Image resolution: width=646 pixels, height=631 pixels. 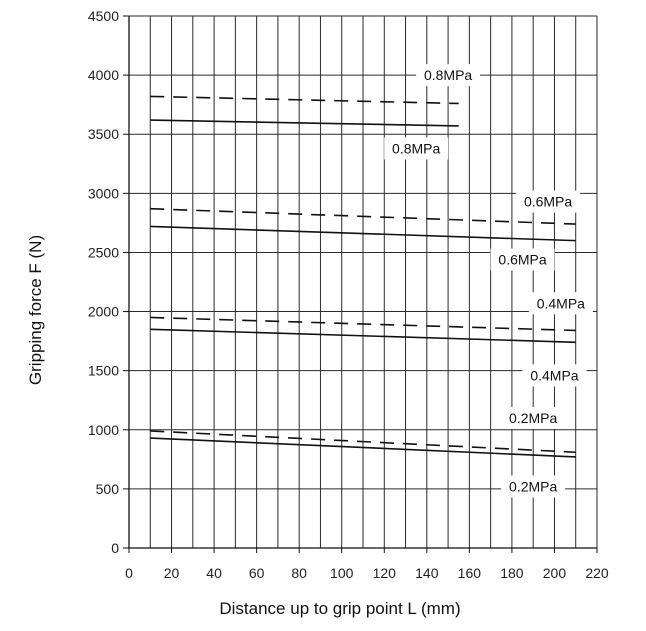 I want to click on y-tick-label: 500, so click(x=108, y=489).